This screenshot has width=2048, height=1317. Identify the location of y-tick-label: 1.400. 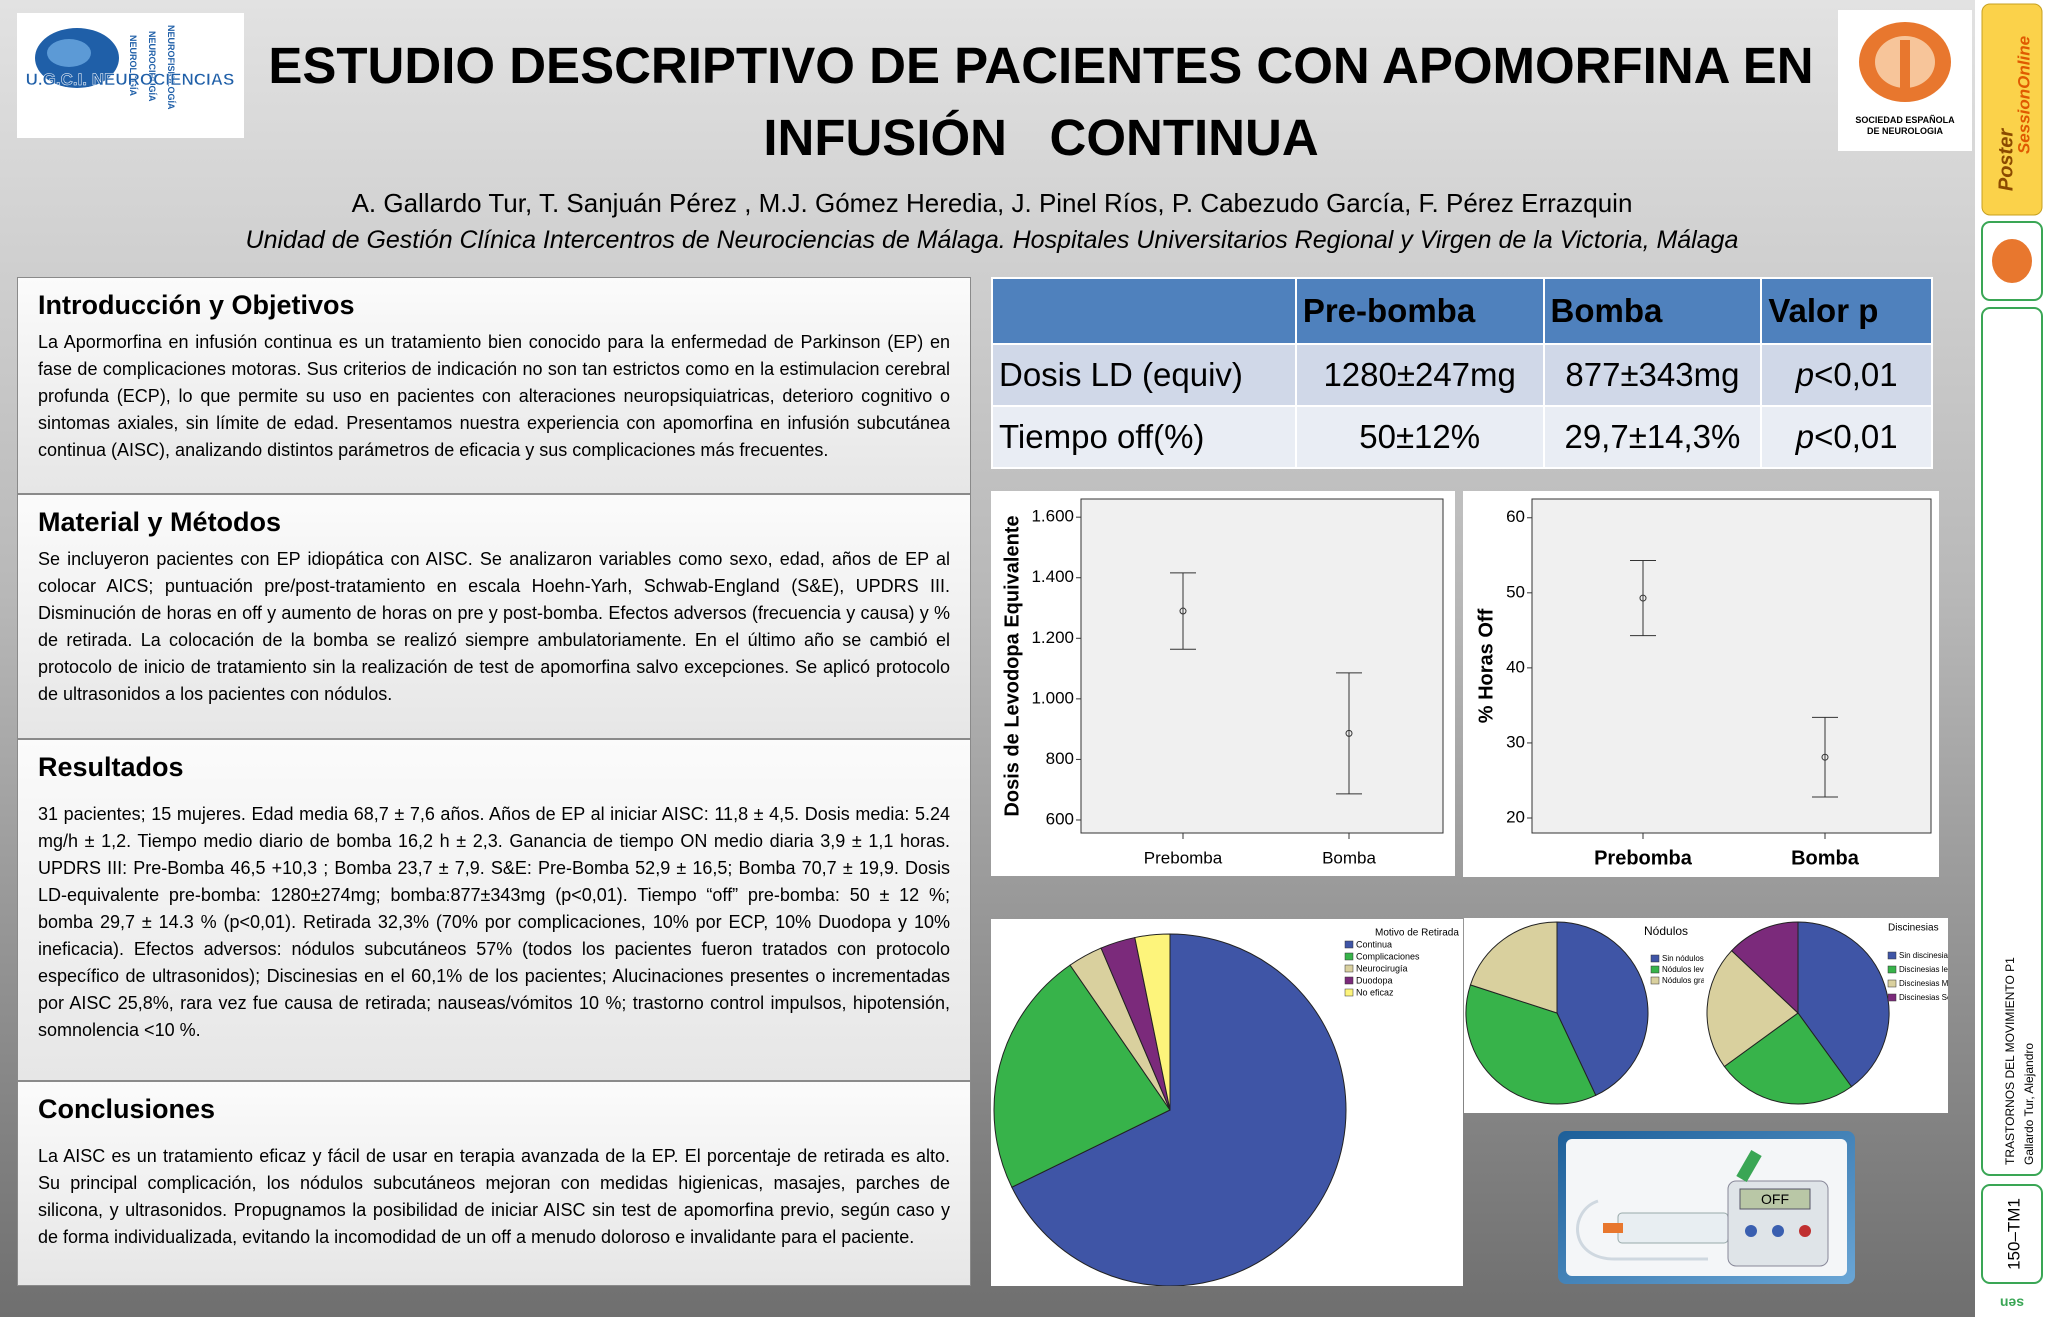
(1052, 576).